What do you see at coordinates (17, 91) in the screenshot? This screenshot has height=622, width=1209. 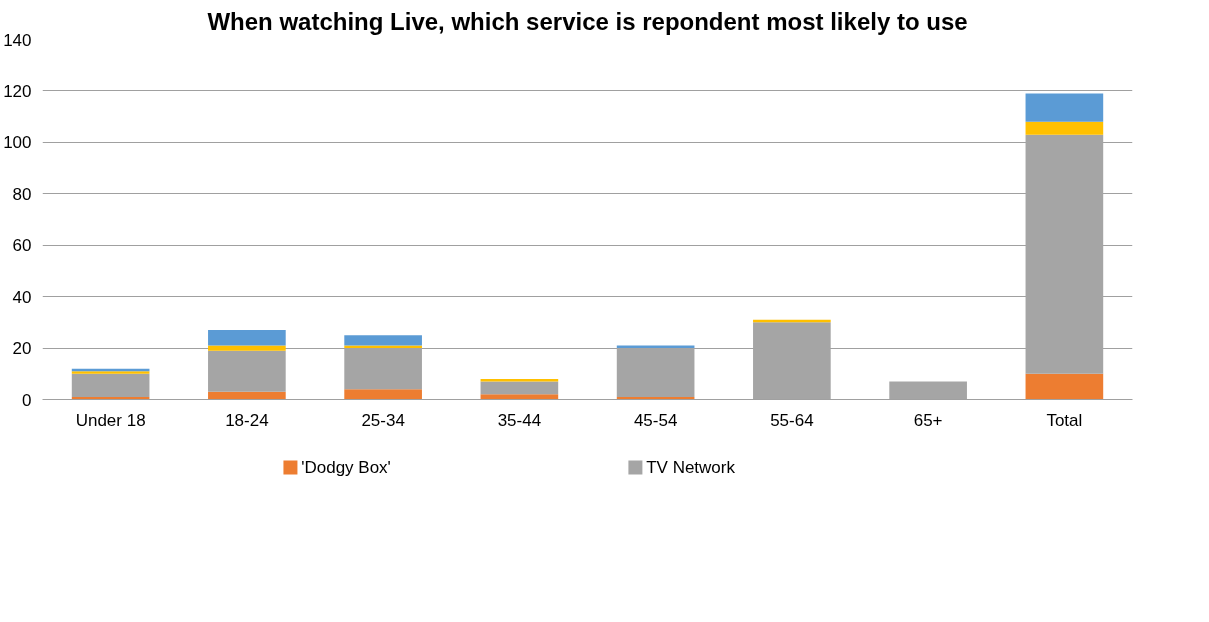 I see `y-tick-label: 120` at bounding box center [17, 91].